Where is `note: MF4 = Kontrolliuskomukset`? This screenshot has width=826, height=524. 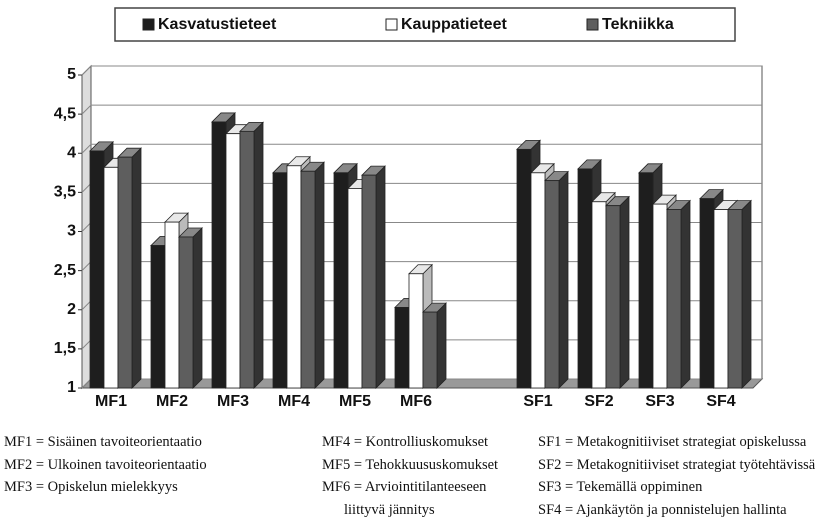 note: MF4 = Kontrolliuskomukset is located at coordinates (405, 442).